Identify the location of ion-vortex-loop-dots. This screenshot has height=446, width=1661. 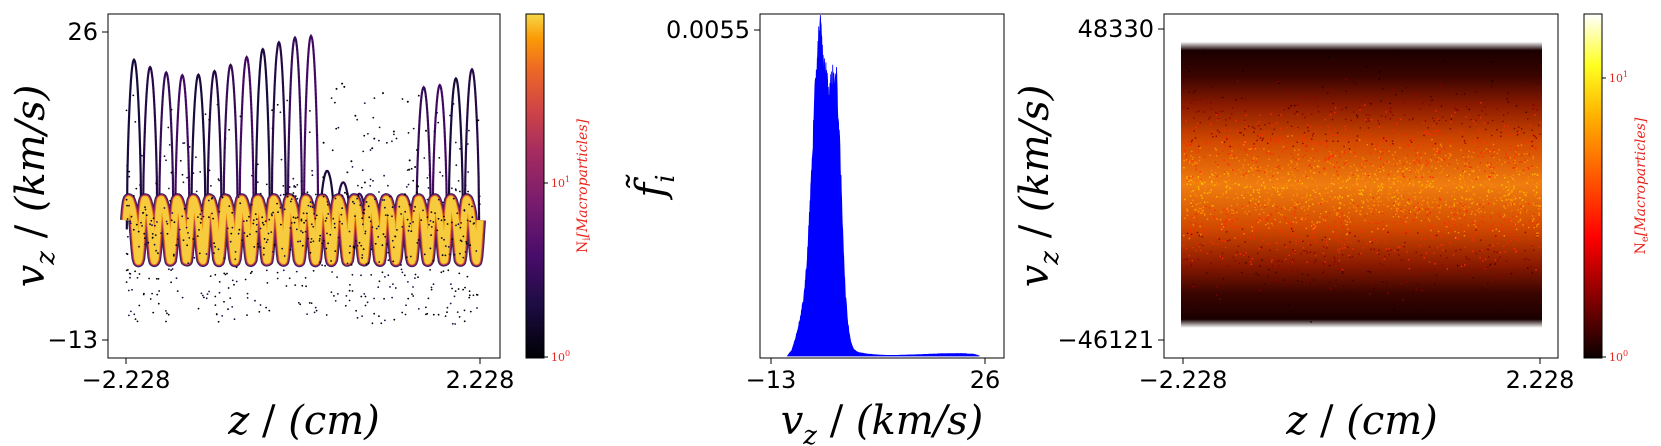
(182, 152).